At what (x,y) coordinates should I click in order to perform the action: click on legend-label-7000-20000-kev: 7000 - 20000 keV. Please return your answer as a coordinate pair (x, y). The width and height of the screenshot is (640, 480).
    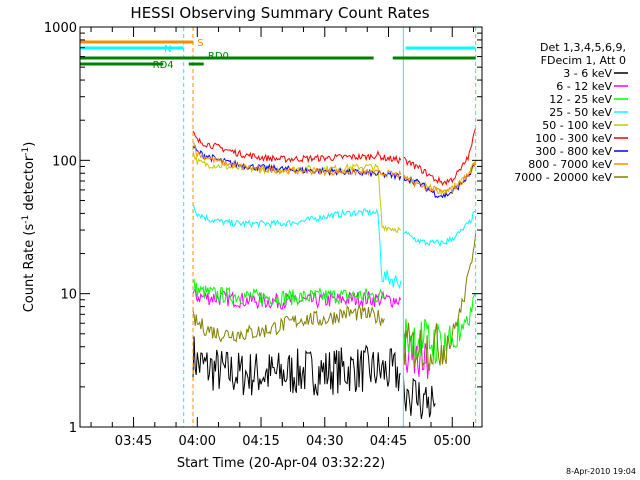
    Looking at the image, I should click on (563, 177).